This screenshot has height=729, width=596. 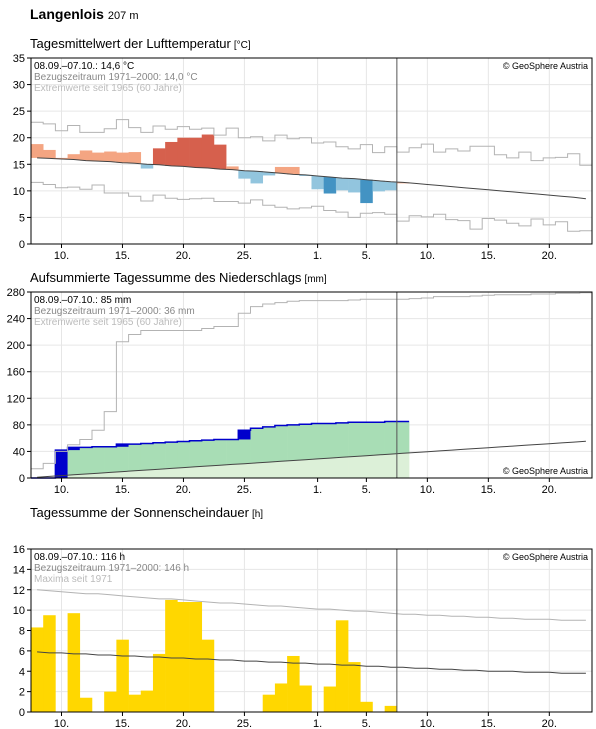 What do you see at coordinates (16, 399) in the screenshot?
I see `y-tick-label: 120` at bounding box center [16, 399].